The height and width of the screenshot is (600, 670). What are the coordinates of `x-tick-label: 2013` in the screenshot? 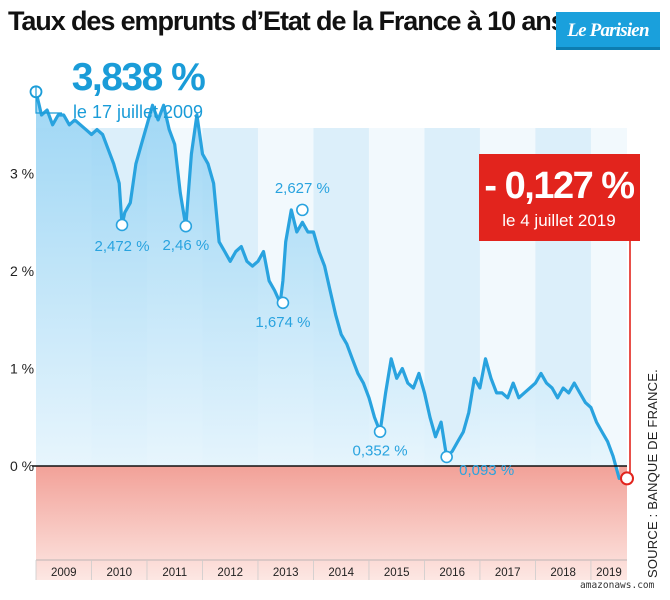 It's located at (286, 573).